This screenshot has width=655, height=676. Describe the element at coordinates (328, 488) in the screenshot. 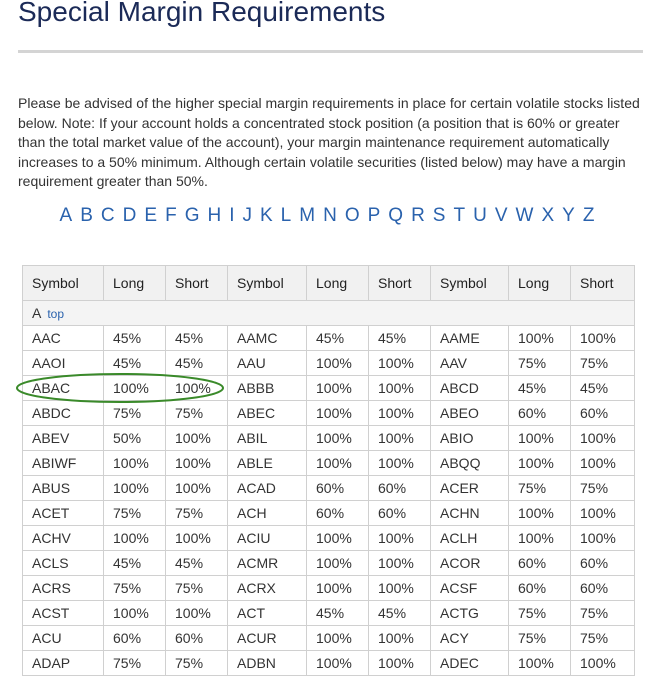

I see `table-row: ABUS 100% 100% ACAD 60% 60% ACER 75% 75%` at that location.